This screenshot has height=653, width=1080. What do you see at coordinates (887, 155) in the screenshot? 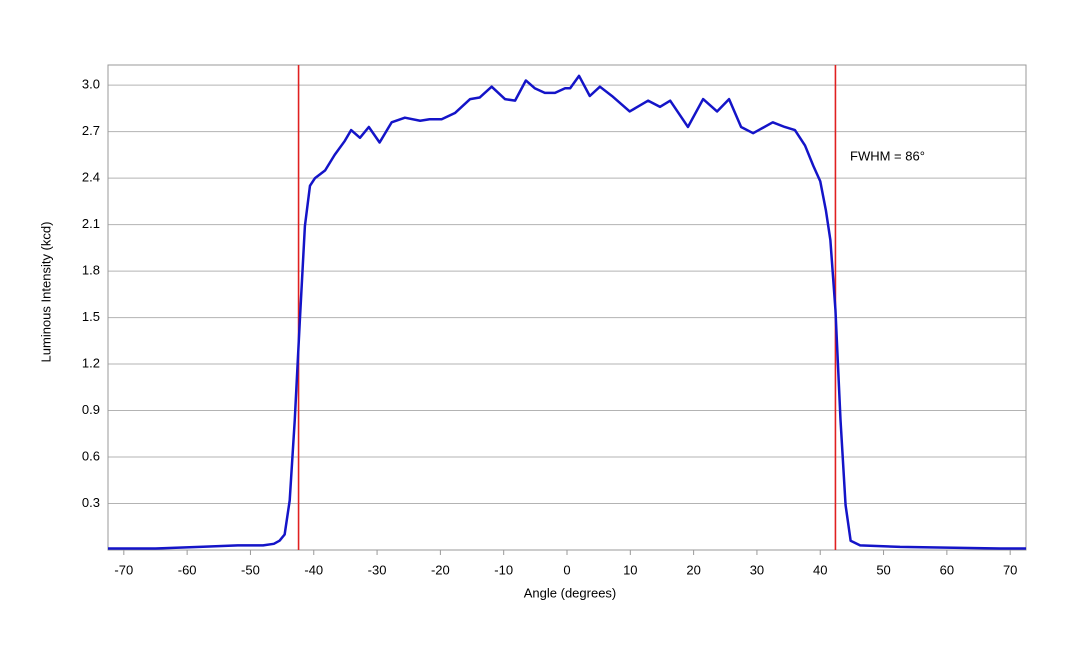
I see `annotation: FWHM = 86°` at bounding box center [887, 155].